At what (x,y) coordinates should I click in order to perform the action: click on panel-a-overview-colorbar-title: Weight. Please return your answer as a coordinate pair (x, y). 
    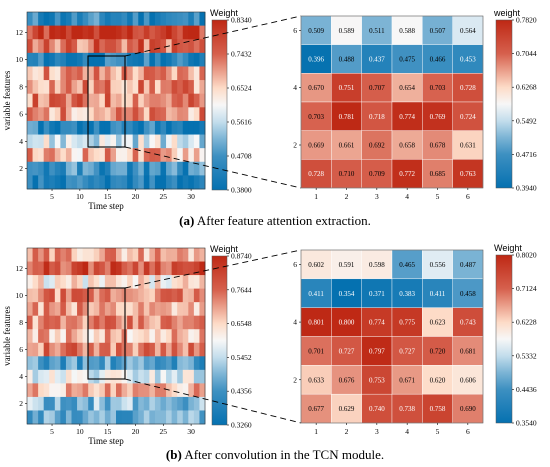
    Looking at the image, I should click on (224, 13).